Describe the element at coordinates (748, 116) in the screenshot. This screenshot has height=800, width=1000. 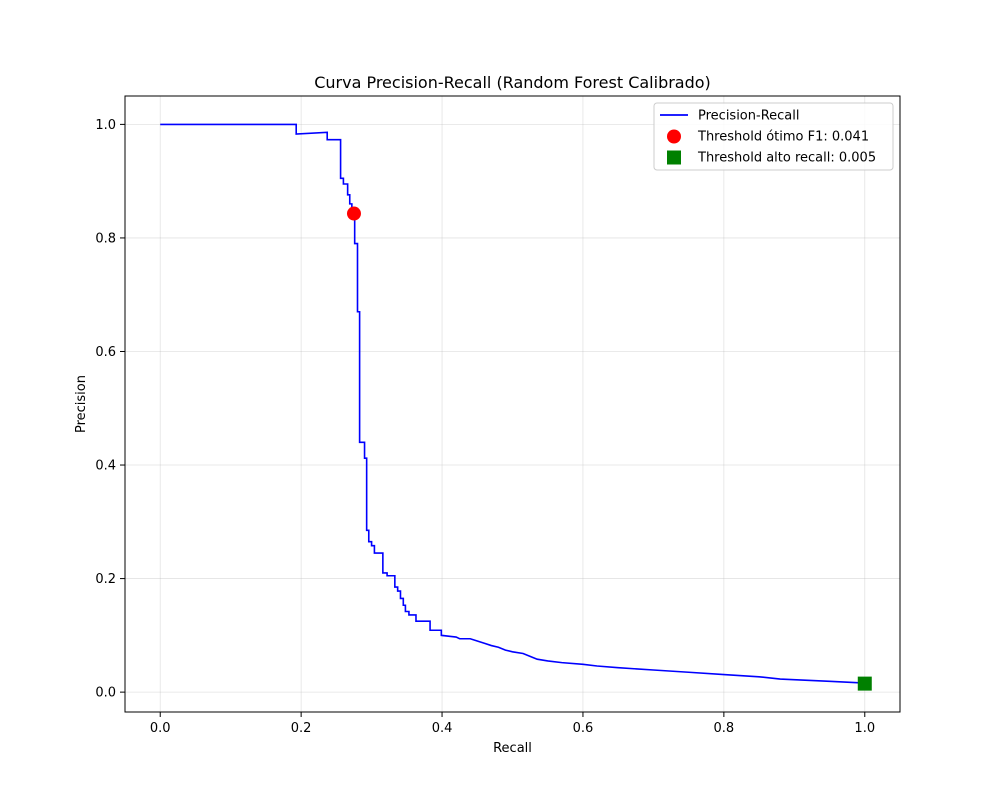
I see `legend-entry-label: Precision-Recall` at that location.